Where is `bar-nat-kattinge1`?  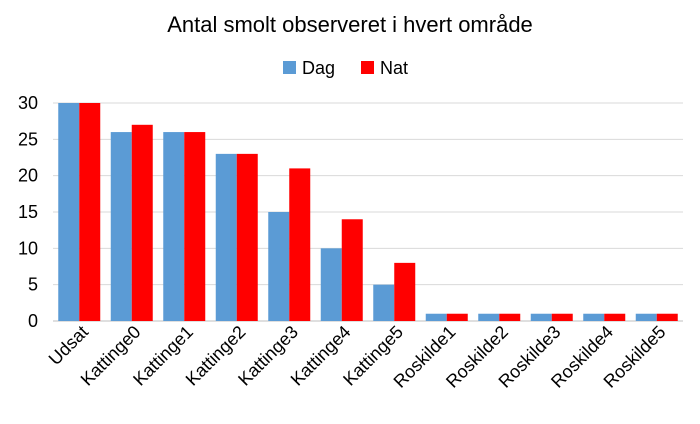
bar-nat-kattinge1 is located at coordinates (195, 226).